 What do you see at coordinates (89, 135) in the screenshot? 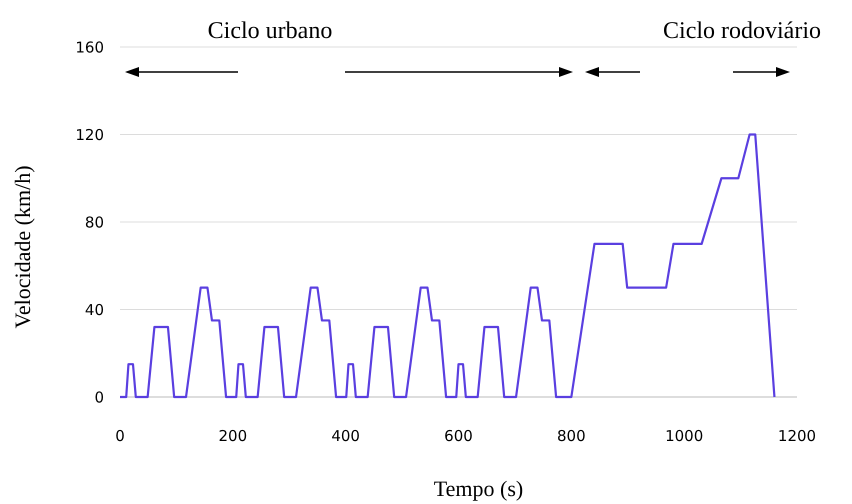
I see `y-tick-label: 120` at bounding box center [89, 135].